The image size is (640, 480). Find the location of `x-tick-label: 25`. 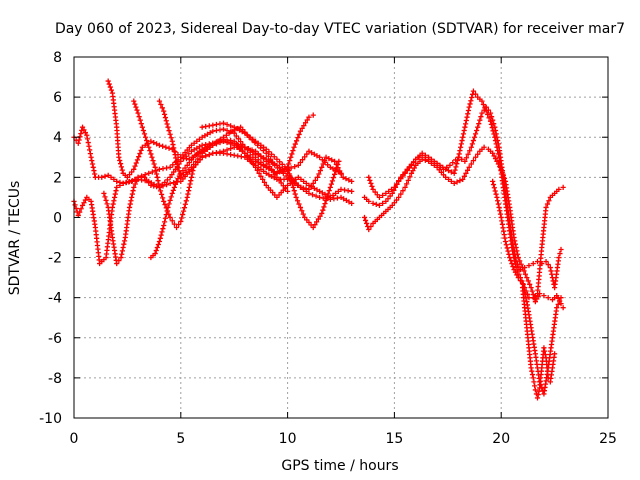

x-tick-label: 25 is located at coordinates (608, 439).